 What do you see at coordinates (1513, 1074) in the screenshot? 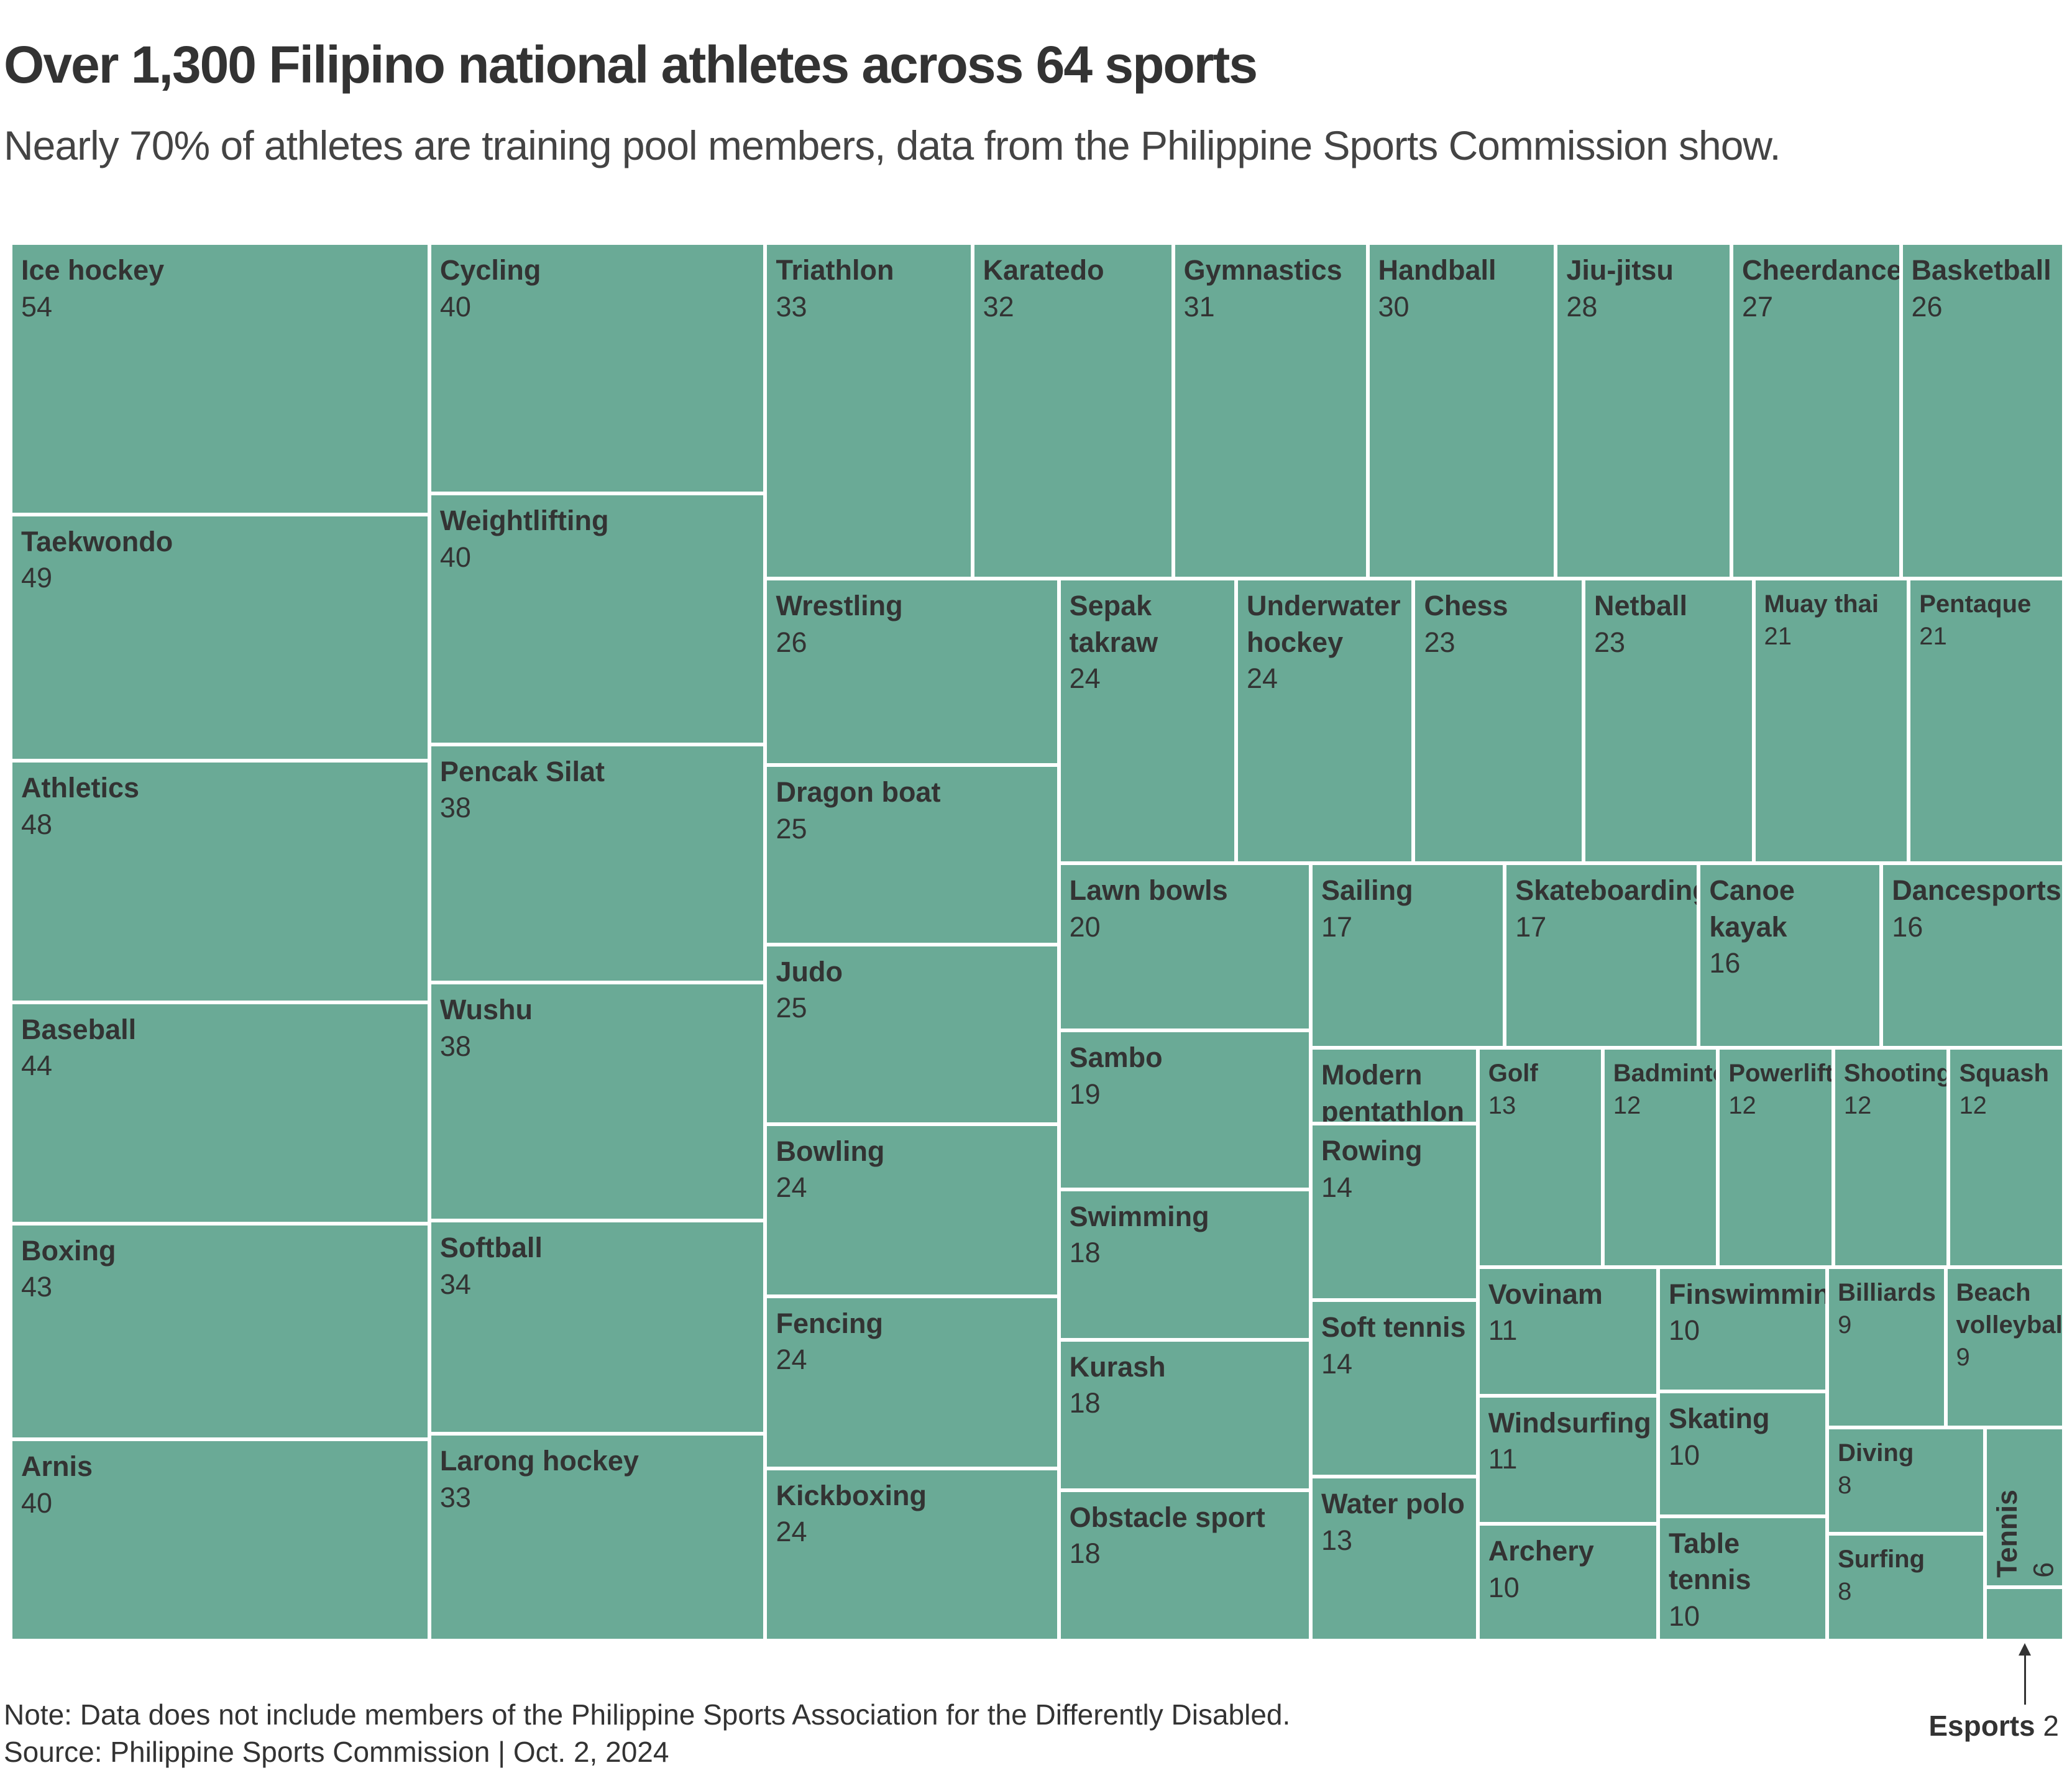
I see `cell-name: Golf` at bounding box center [1513, 1074].